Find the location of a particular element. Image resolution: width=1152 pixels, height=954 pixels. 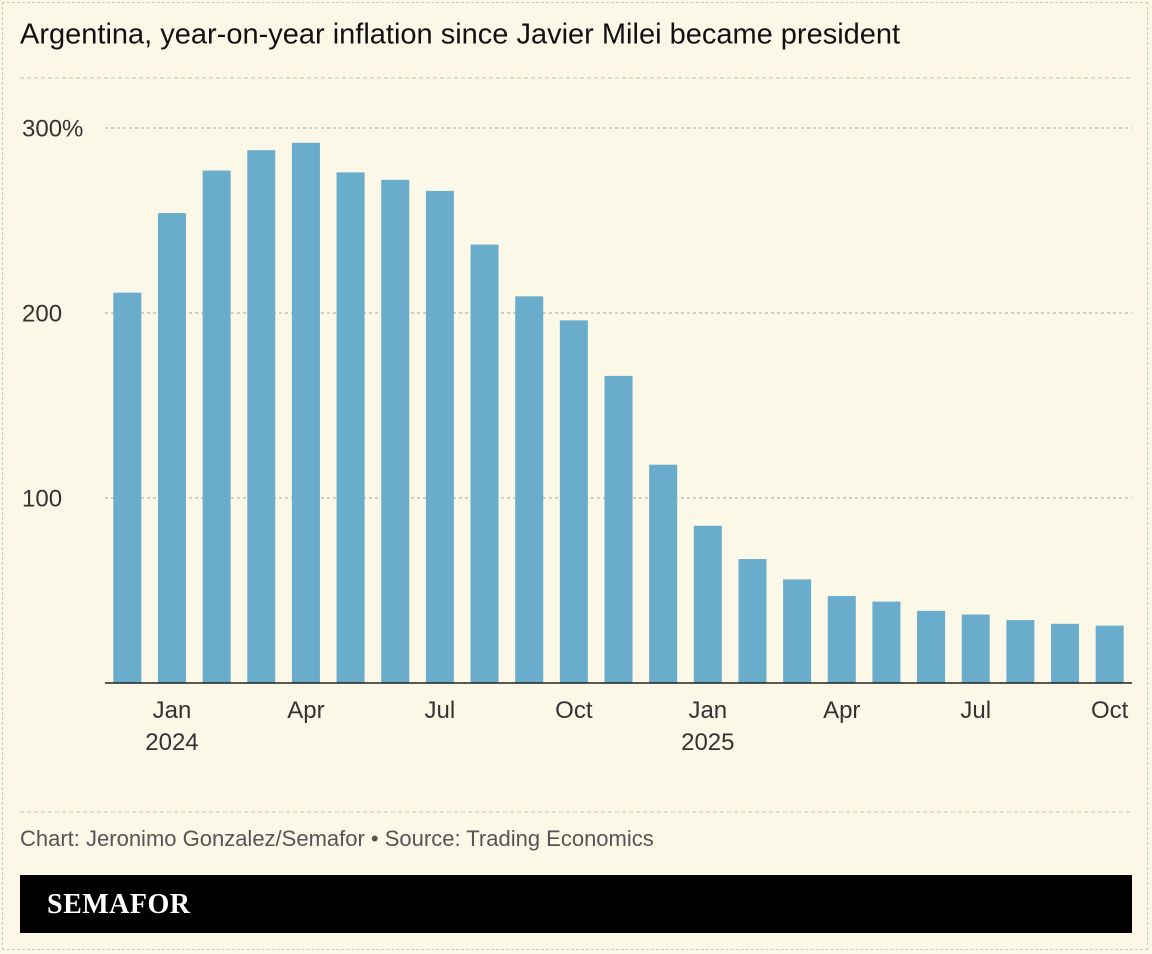

brand-banner: SEMAFOR is located at coordinates (576, 904).